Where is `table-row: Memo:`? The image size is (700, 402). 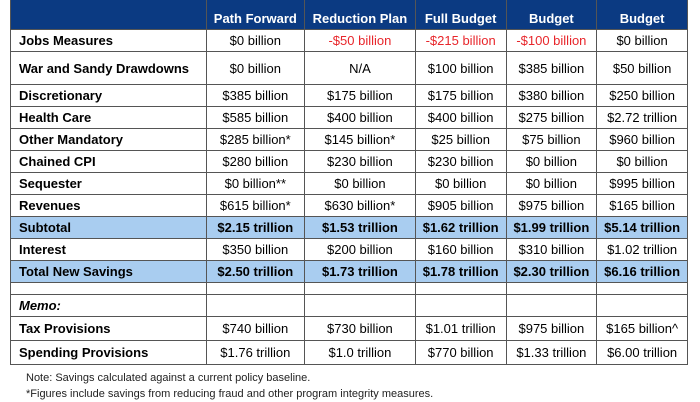 table-row: Memo: is located at coordinates (349, 305).